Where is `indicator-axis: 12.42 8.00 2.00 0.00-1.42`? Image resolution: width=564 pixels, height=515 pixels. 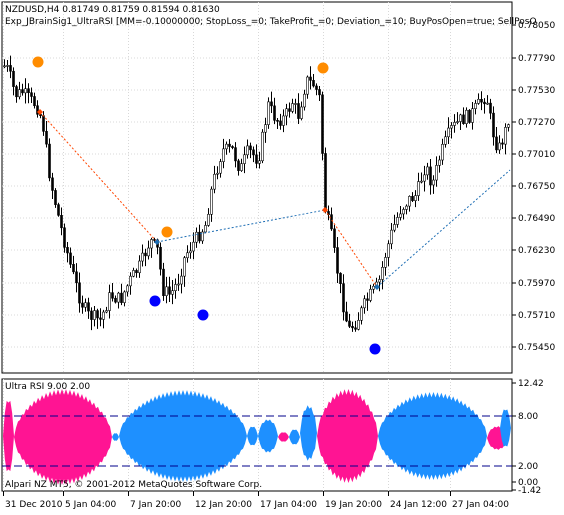
indicator-axis: 12.42 8.00 2.00 0.00-1.42 is located at coordinates (528, 437).